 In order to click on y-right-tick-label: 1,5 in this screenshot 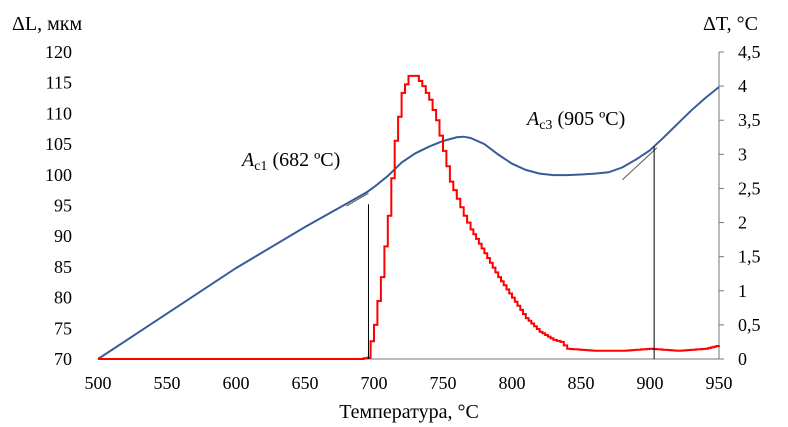, I will do `click(749, 257)`.